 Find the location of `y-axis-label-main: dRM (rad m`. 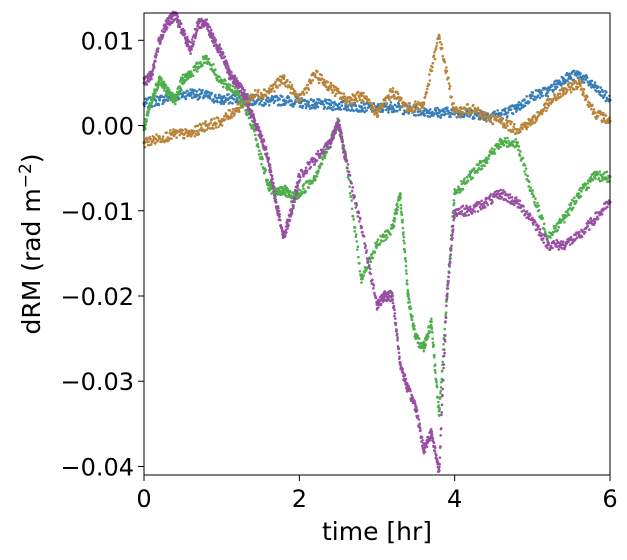

y-axis-label-main: dRM (rad m is located at coordinates (31, 261).